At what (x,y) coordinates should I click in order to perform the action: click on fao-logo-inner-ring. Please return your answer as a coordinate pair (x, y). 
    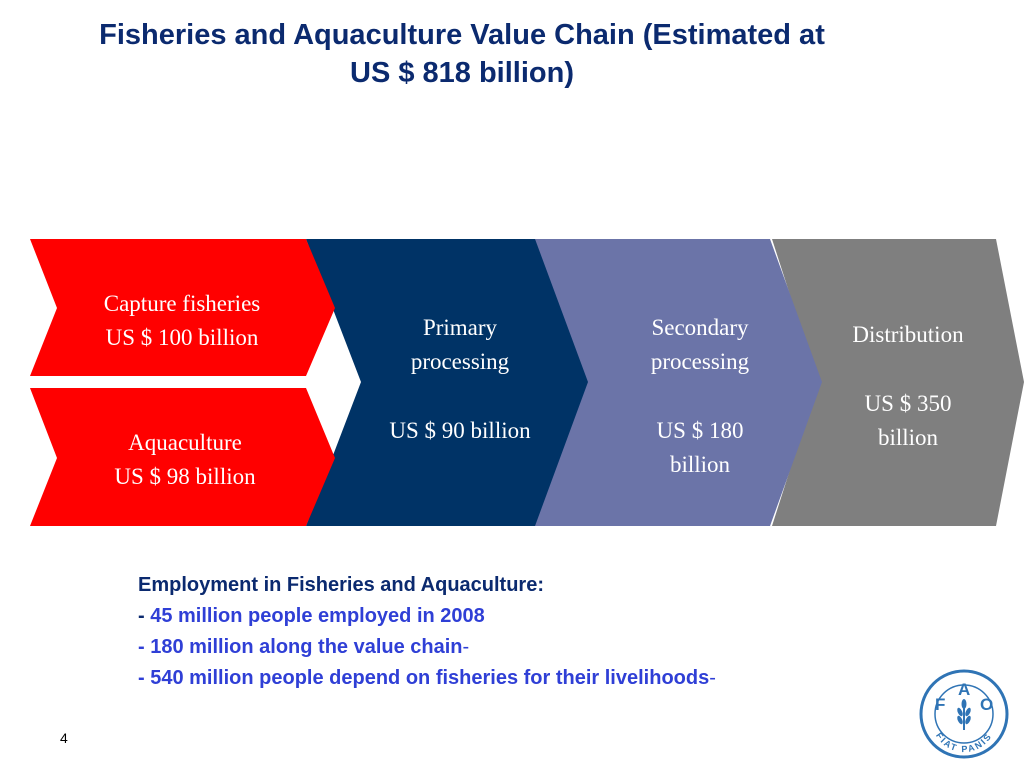
    Looking at the image, I should click on (964, 714).